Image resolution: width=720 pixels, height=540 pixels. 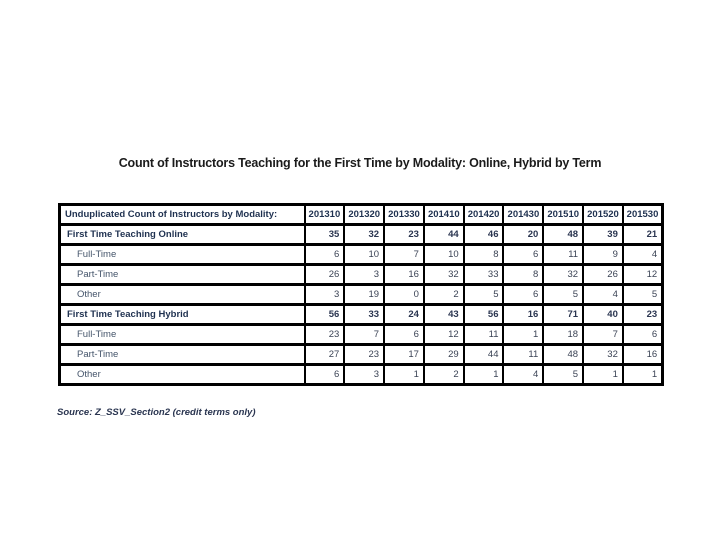 I want to click on term-header-cell: 201310, so click(x=324, y=214).